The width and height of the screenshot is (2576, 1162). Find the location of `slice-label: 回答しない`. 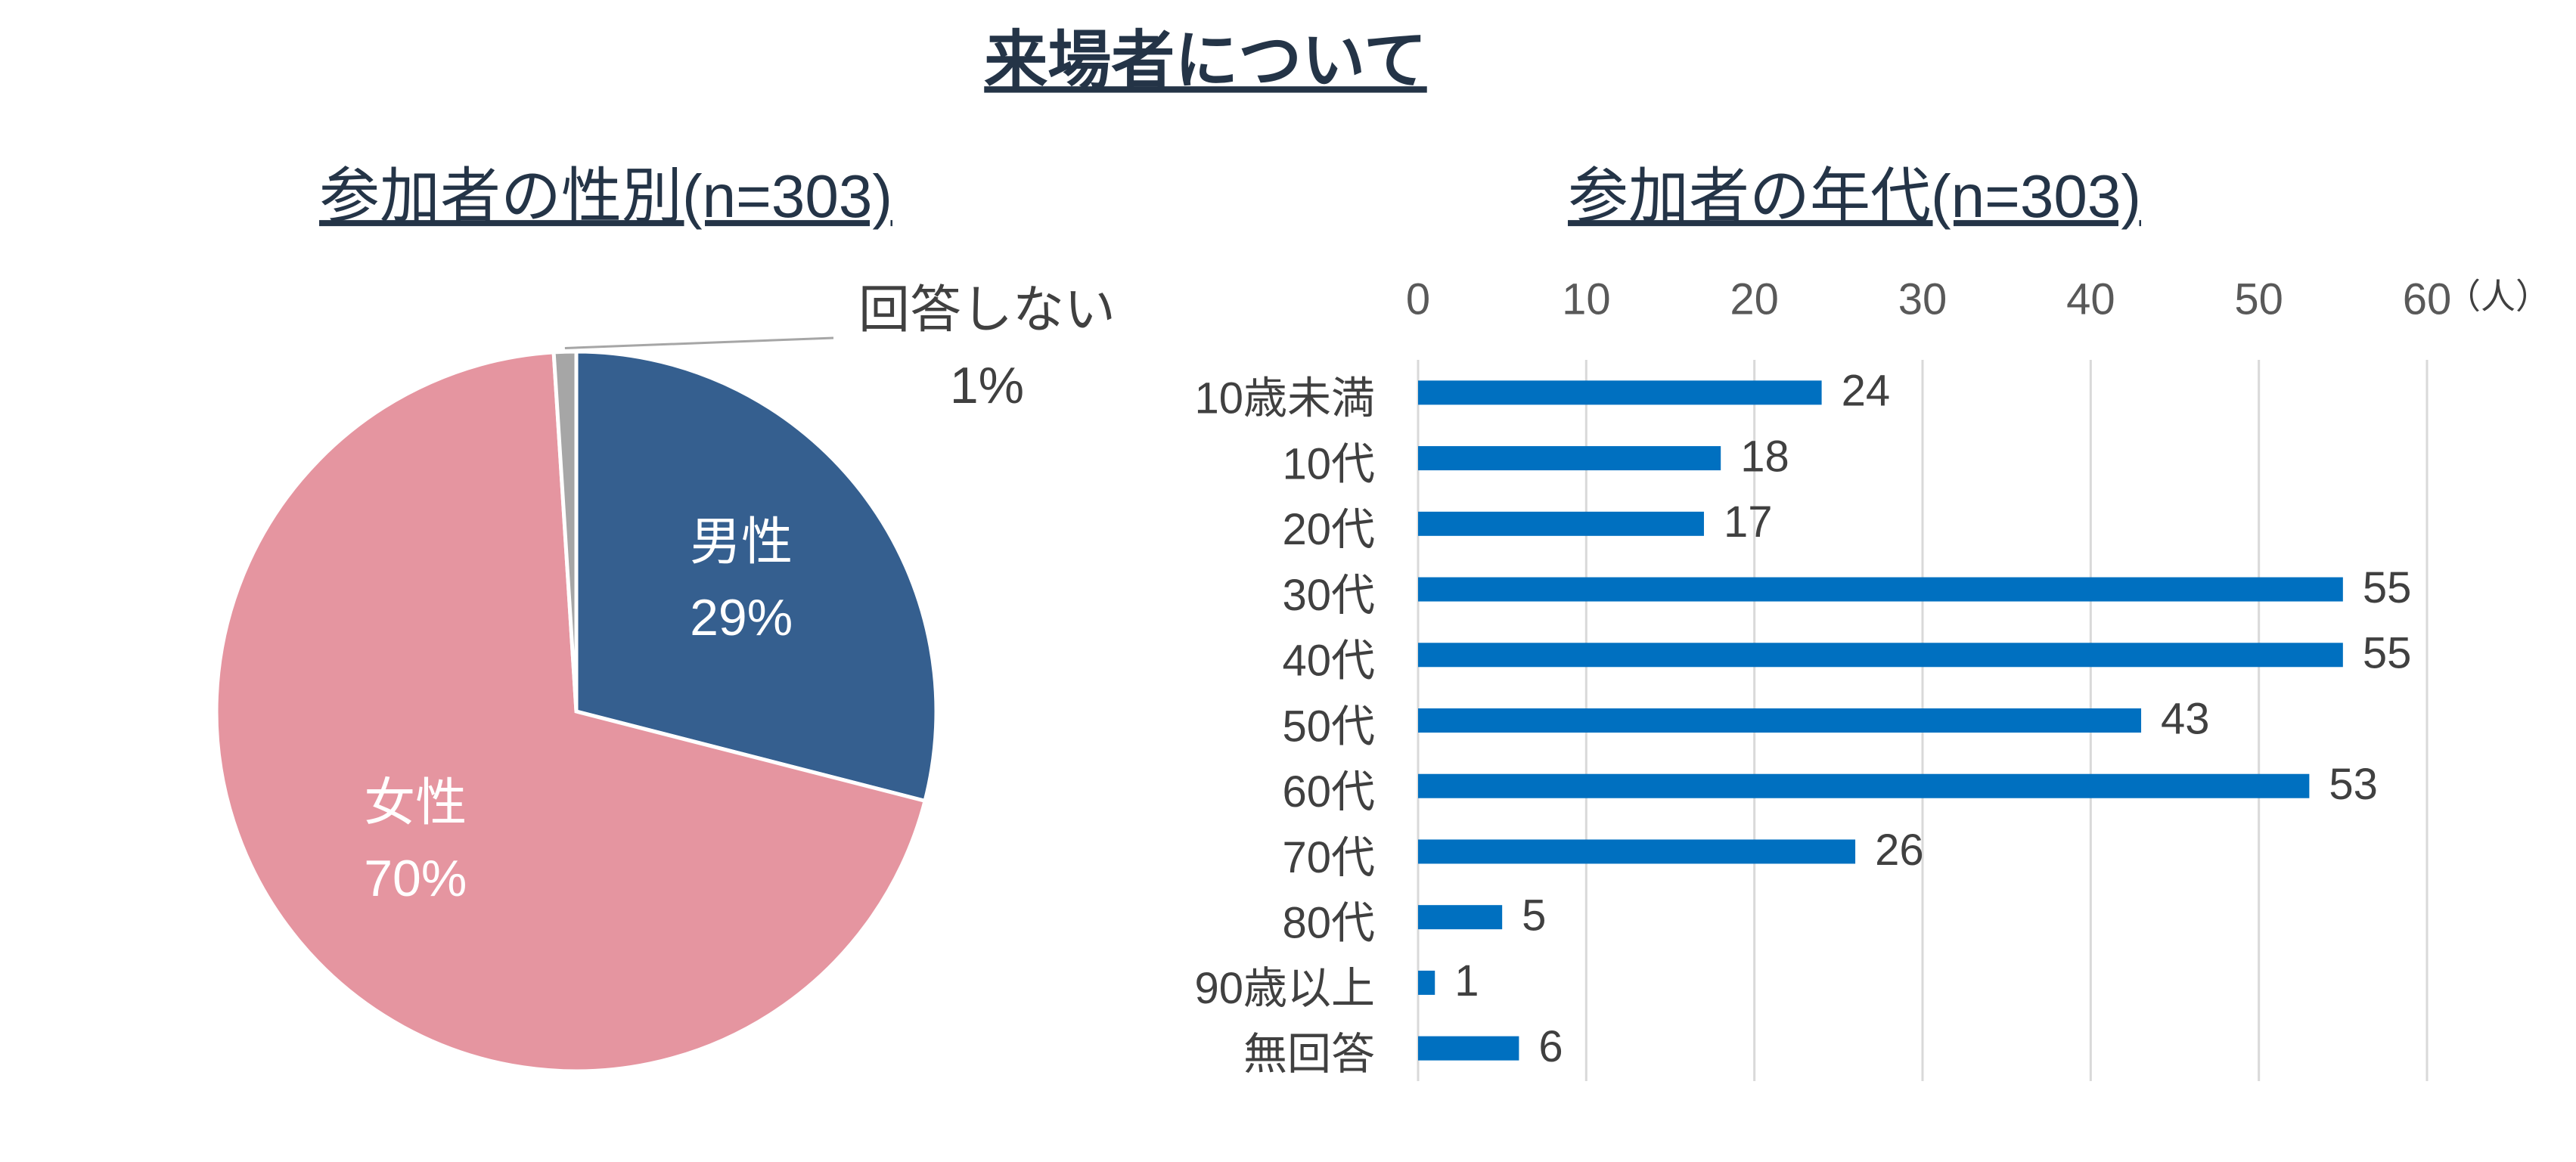

slice-label: 回答しない is located at coordinates (987, 310).